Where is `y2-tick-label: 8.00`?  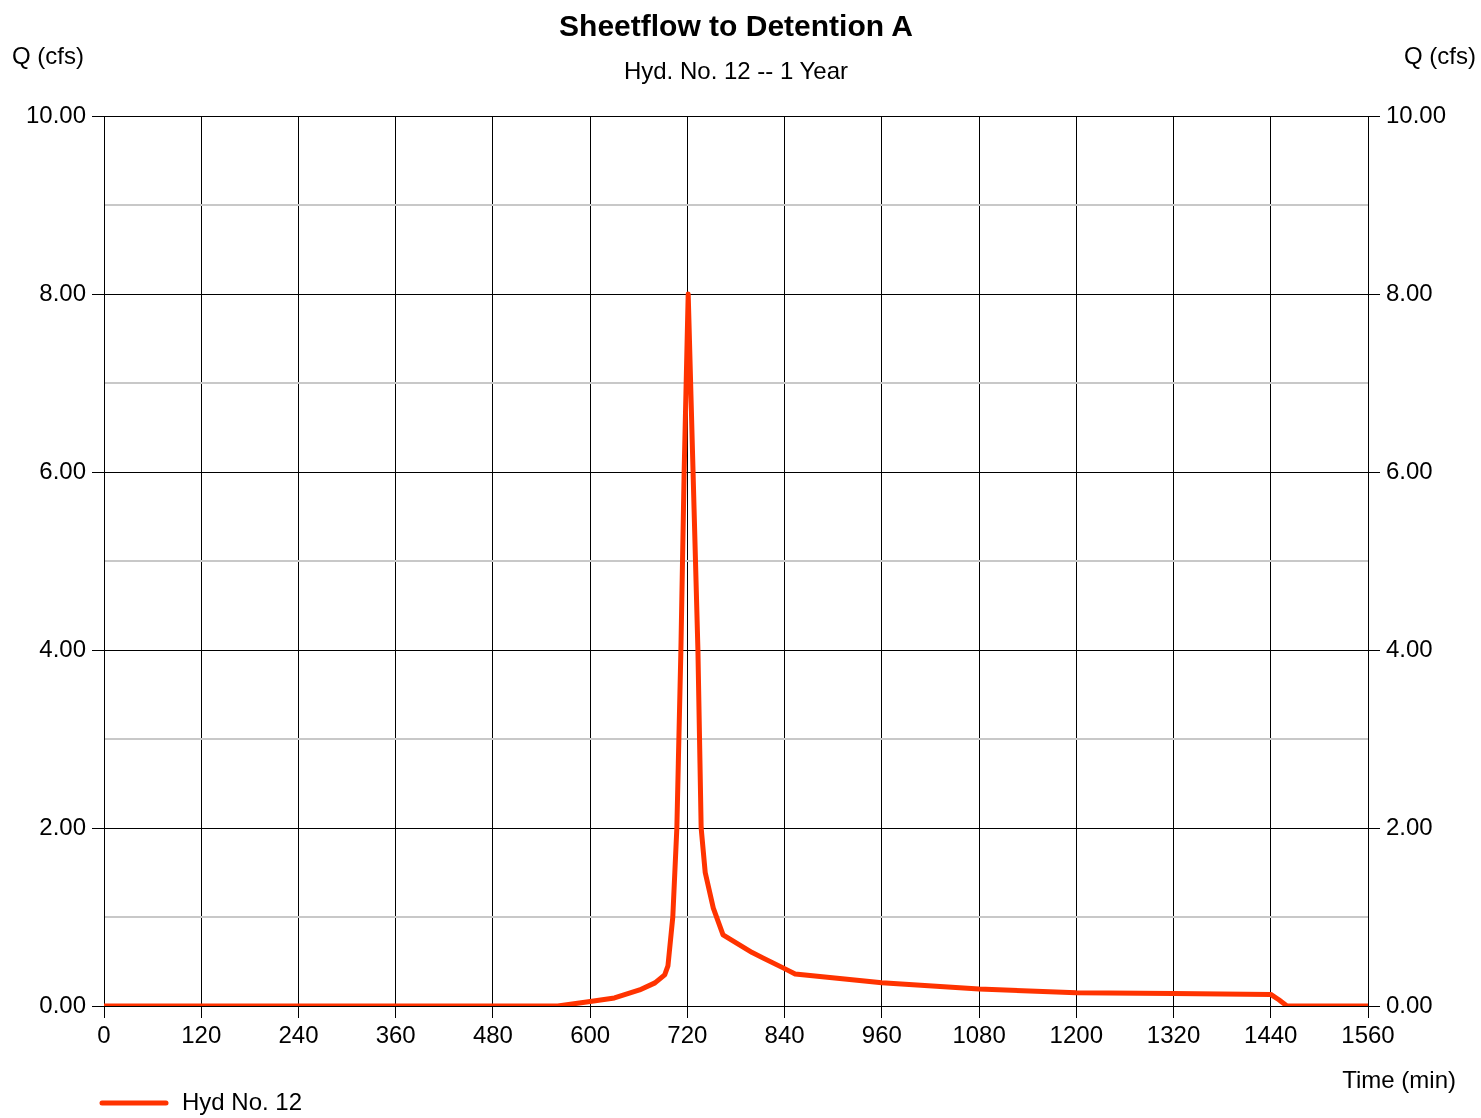
y2-tick-label: 8.00 is located at coordinates (1409, 292).